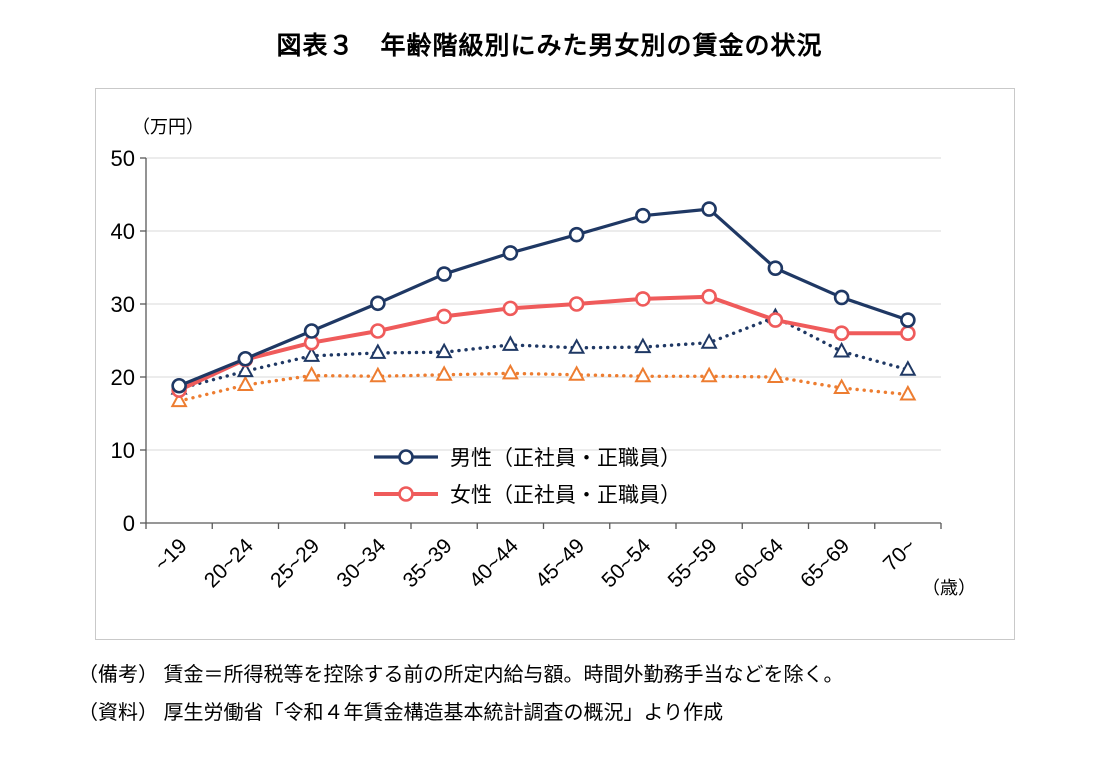 The height and width of the screenshot is (771, 1099). What do you see at coordinates (406, 494) in the screenshot?
I see `legend-marker-women-regular` at bounding box center [406, 494].